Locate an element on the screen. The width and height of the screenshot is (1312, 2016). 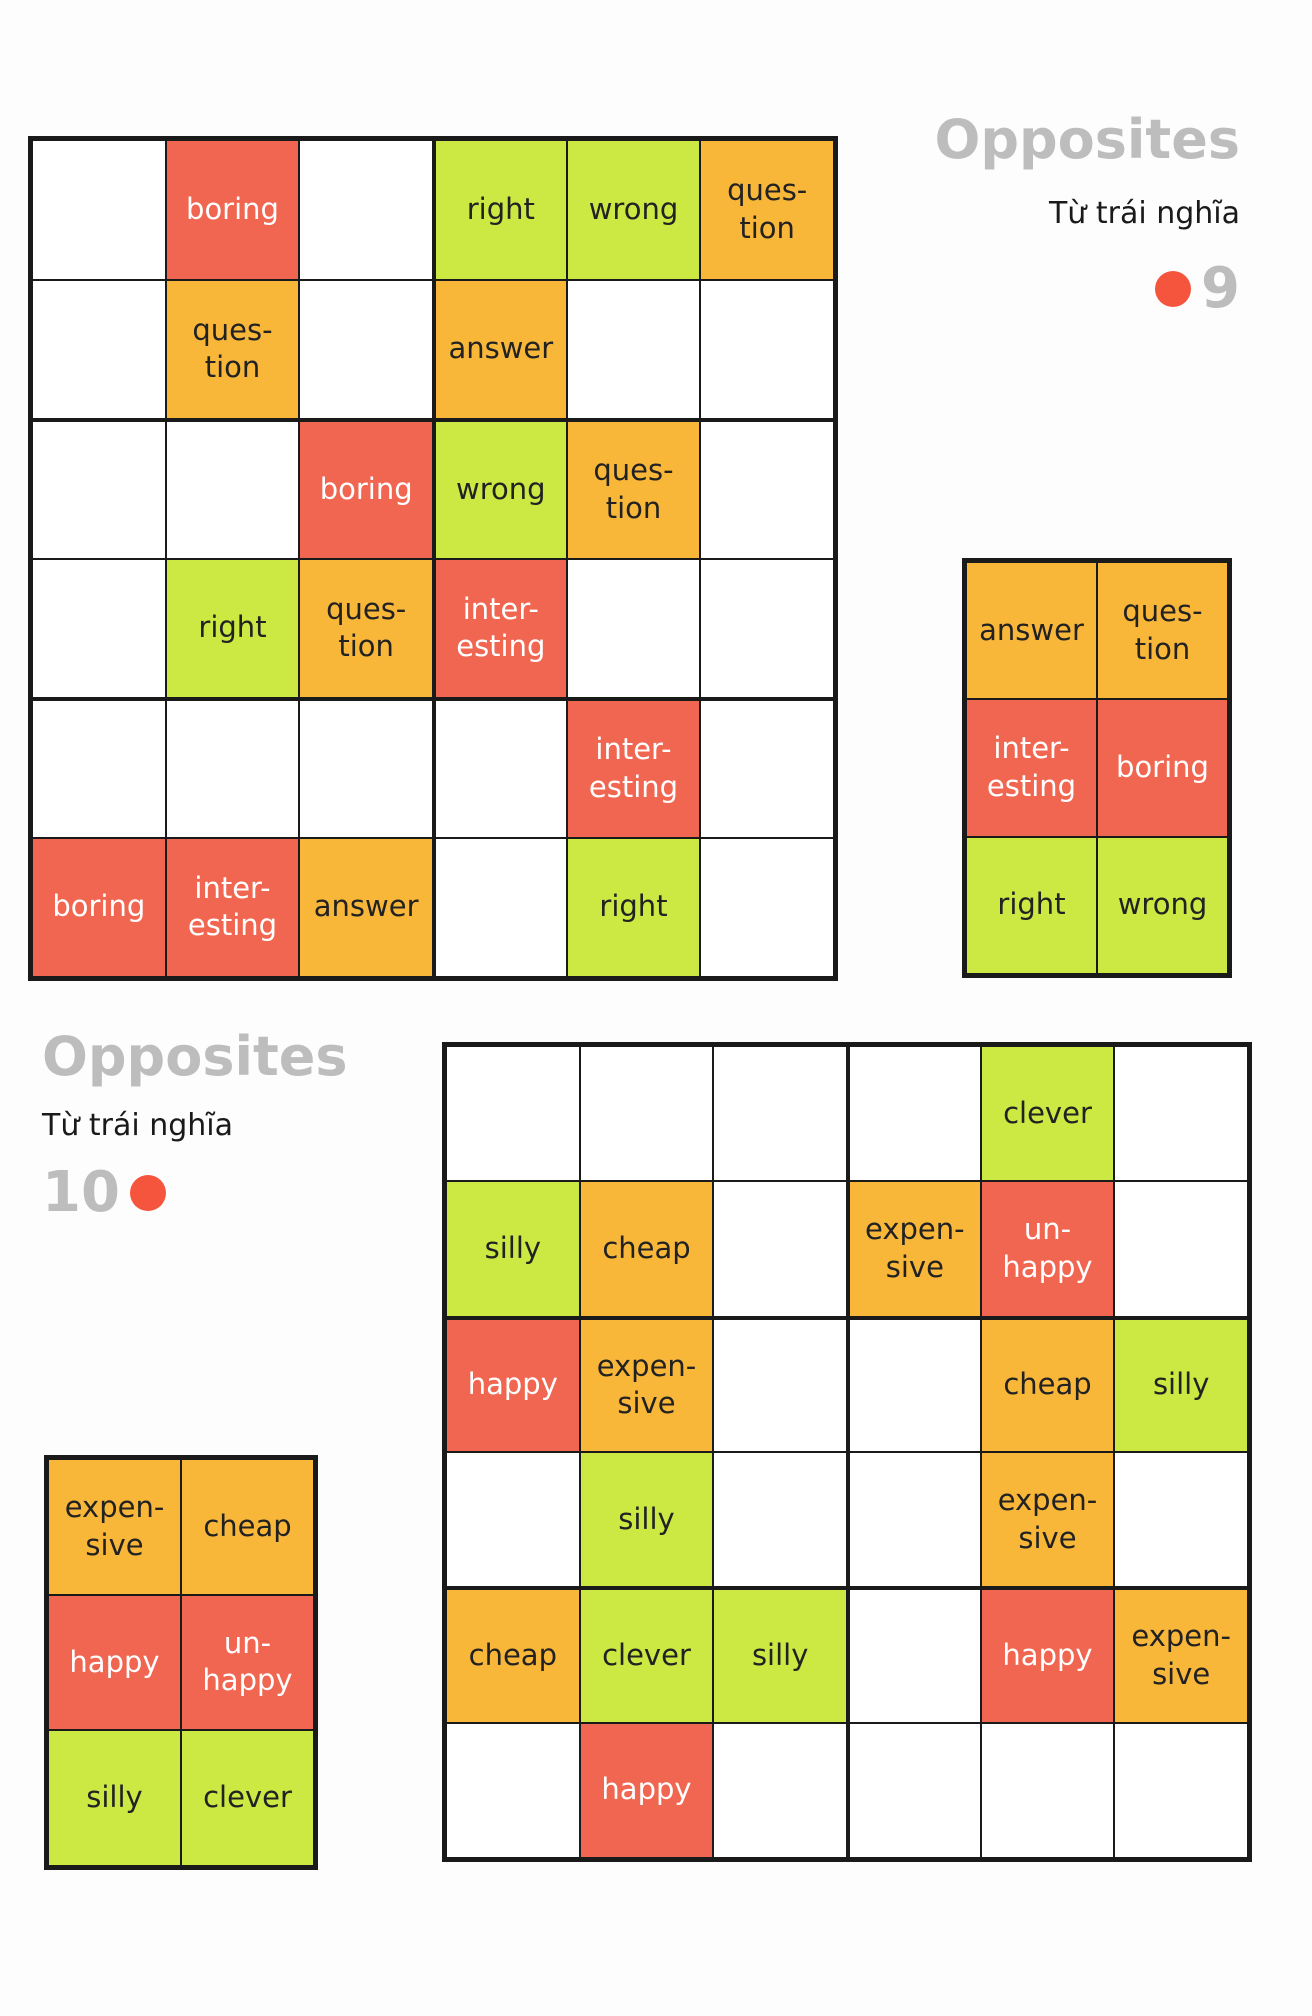
puzzle-10-number: 10 is located at coordinates (104, 1192).